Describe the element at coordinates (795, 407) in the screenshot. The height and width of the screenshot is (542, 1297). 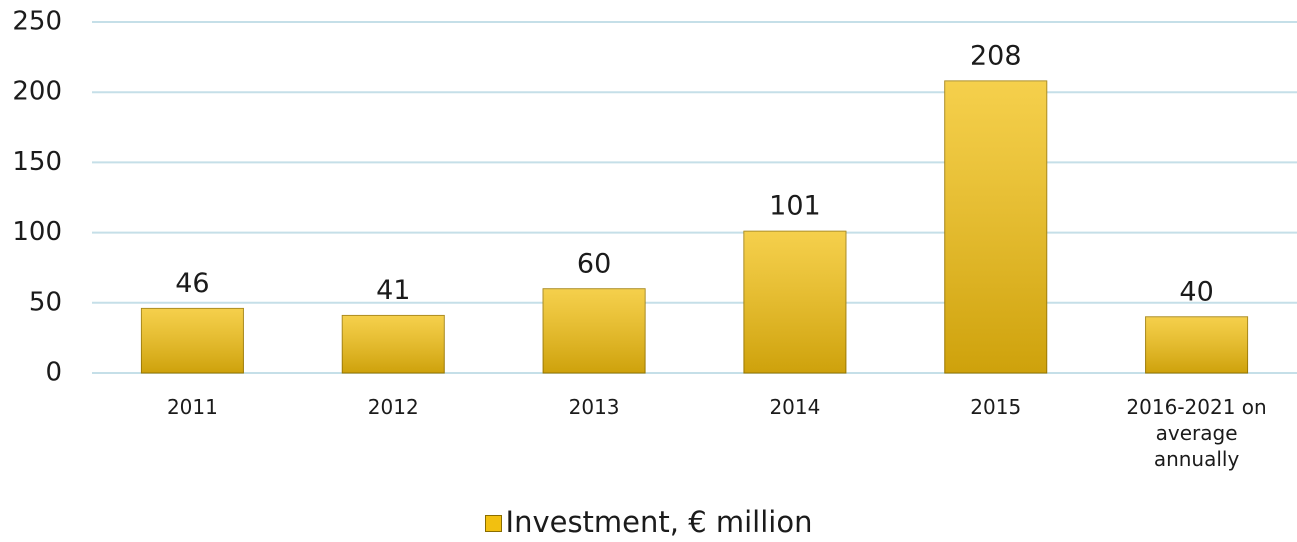
I see `x-tick-label: 2014` at that location.